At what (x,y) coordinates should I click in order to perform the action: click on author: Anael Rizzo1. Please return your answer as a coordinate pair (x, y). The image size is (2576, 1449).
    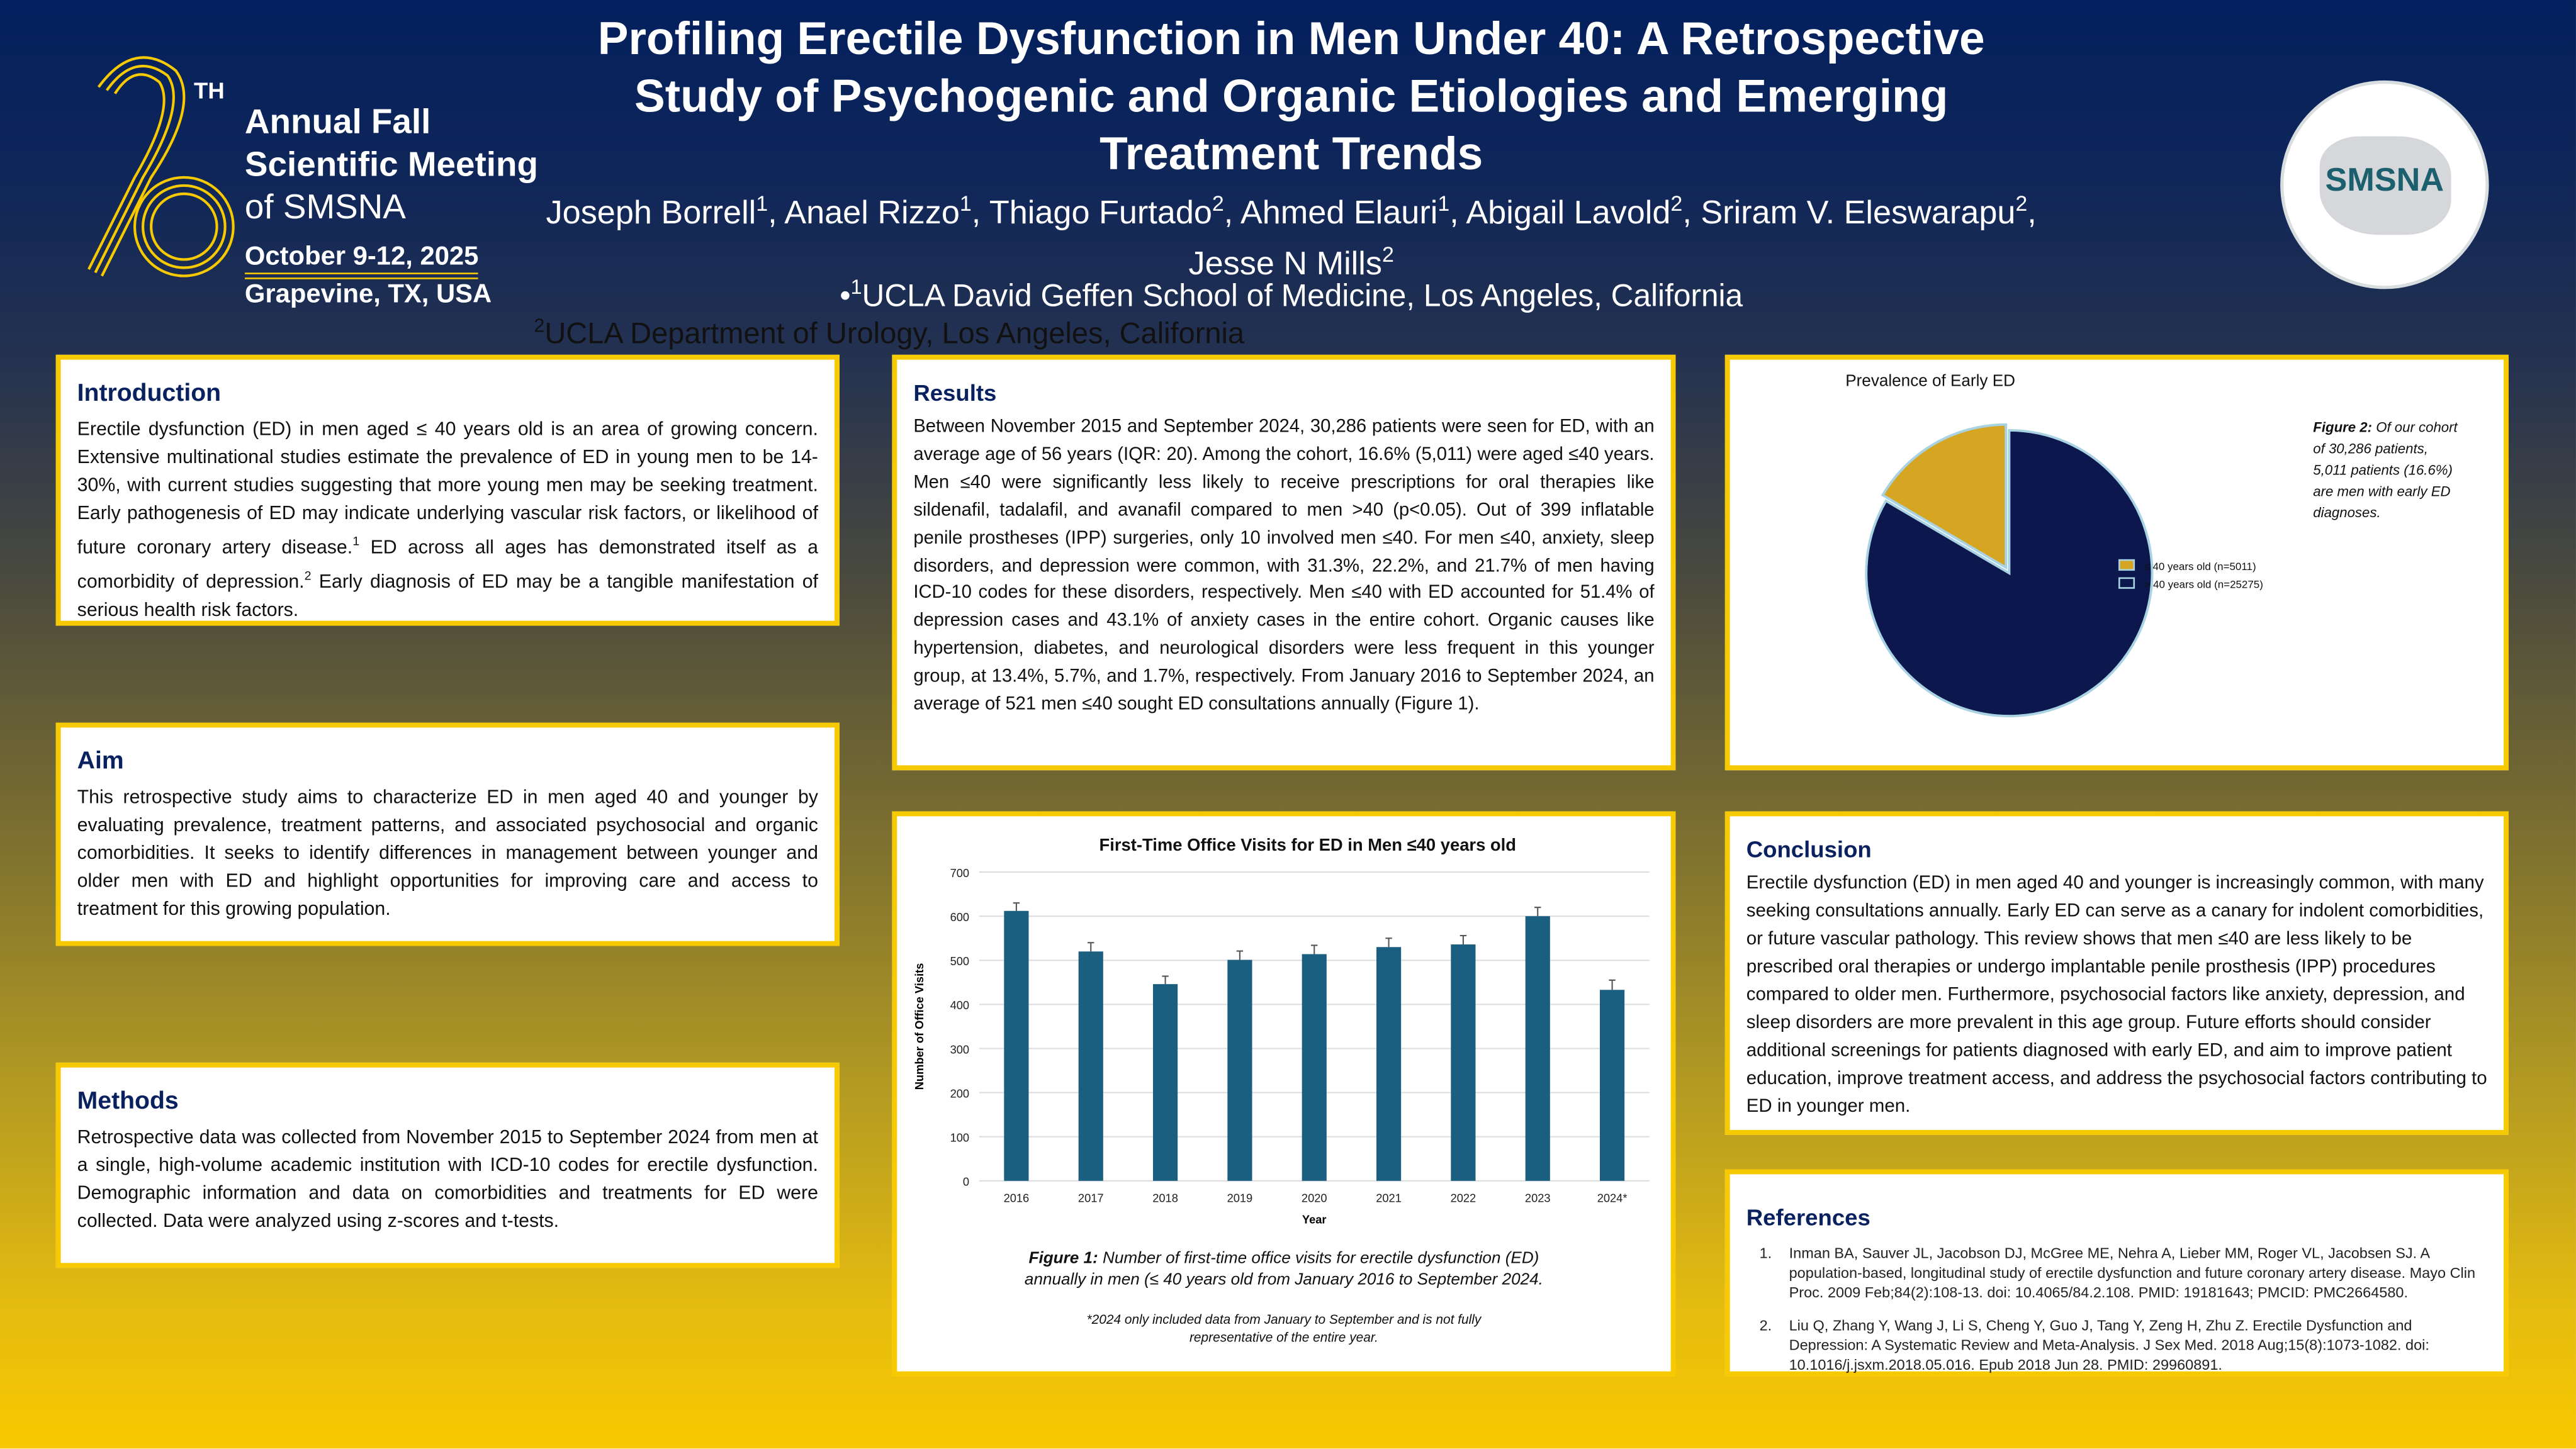
    Looking at the image, I should click on (878, 211).